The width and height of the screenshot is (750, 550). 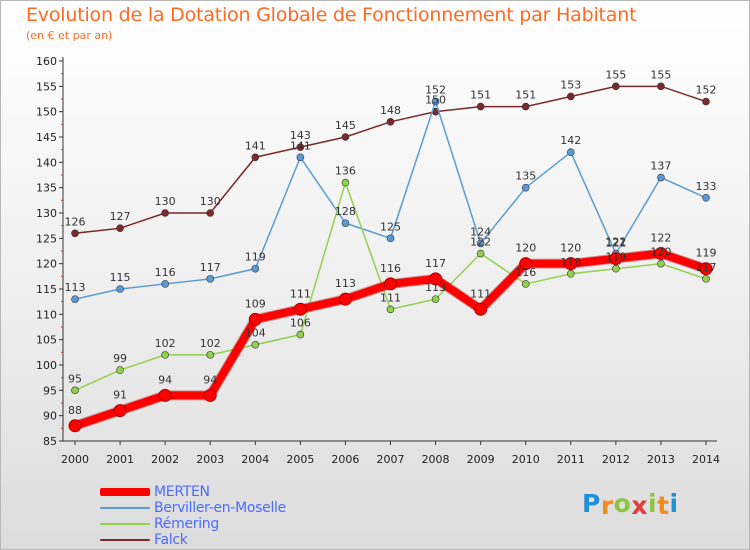 I want to click on data-label-remering: 113, so click(x=435, y=287).